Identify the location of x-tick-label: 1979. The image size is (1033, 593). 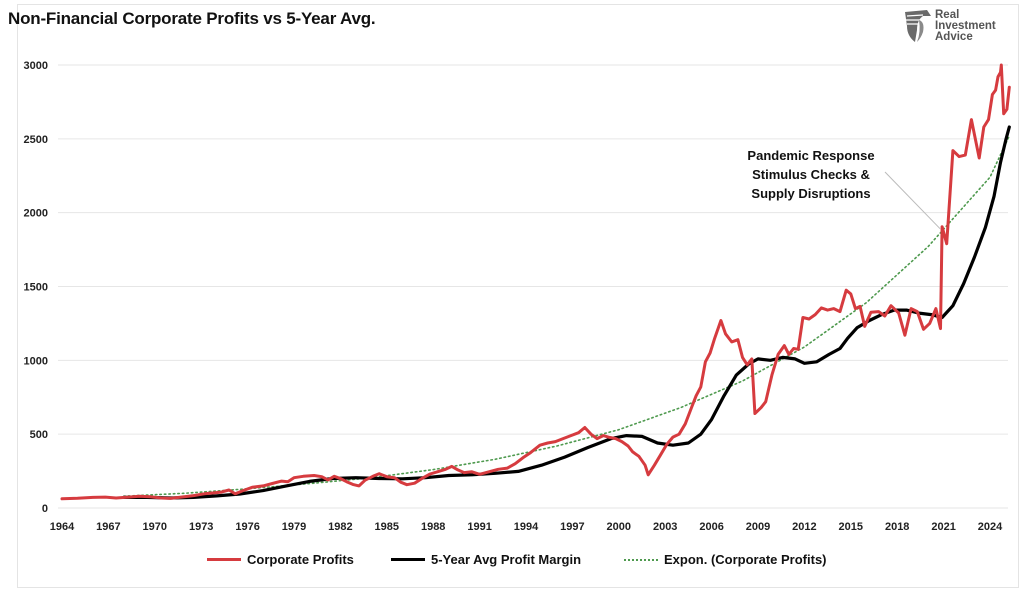
(294, 527).